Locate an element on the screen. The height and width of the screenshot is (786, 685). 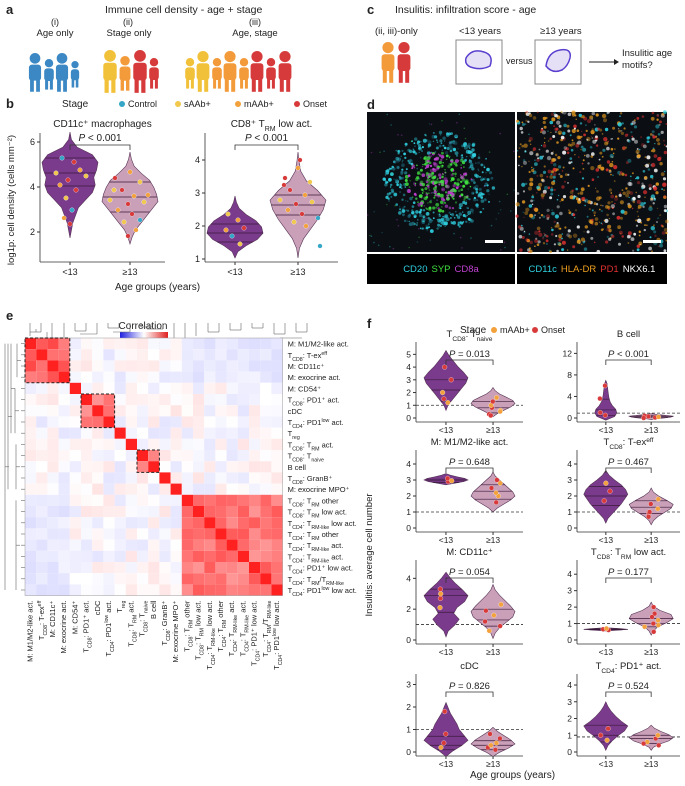
p-value: P < 0.001 is located at coordinates (628, 354).